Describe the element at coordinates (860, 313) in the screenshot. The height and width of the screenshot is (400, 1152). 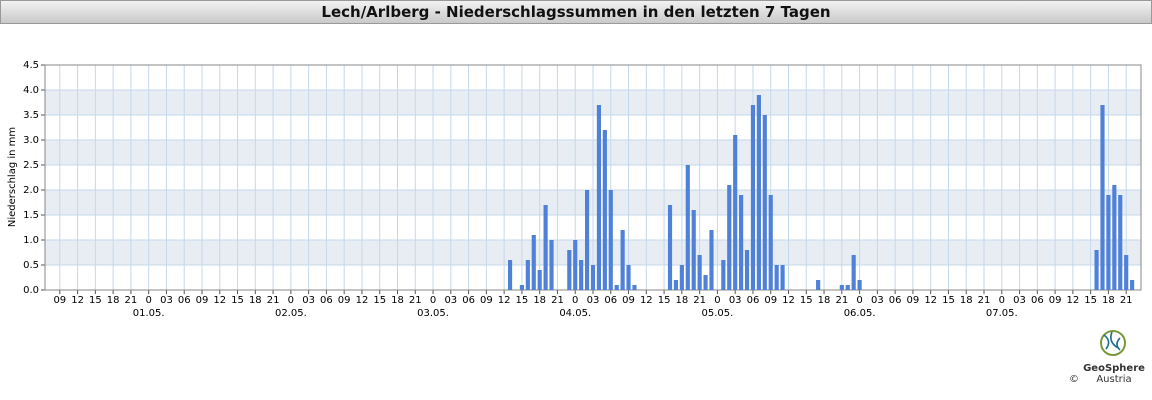
I see `x-date-label: 06.05.` at that location.